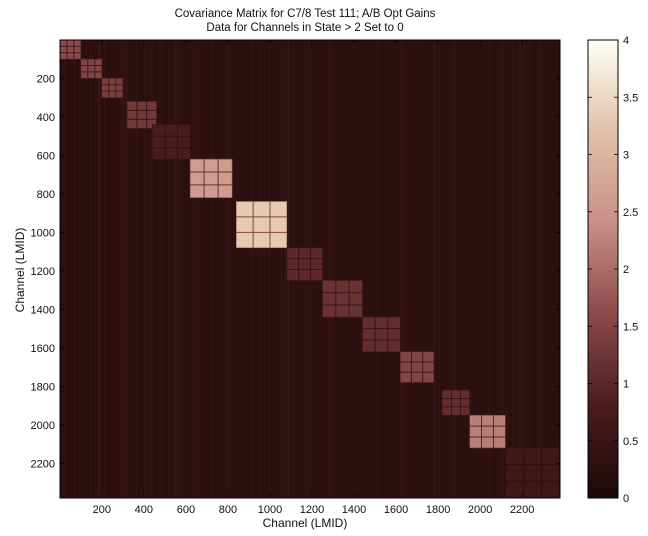 This screenshot has height=536, width=648. Describe the element at coordinates (46, 118) in the screenshot. I see `y-tick-label: 400` at that location.